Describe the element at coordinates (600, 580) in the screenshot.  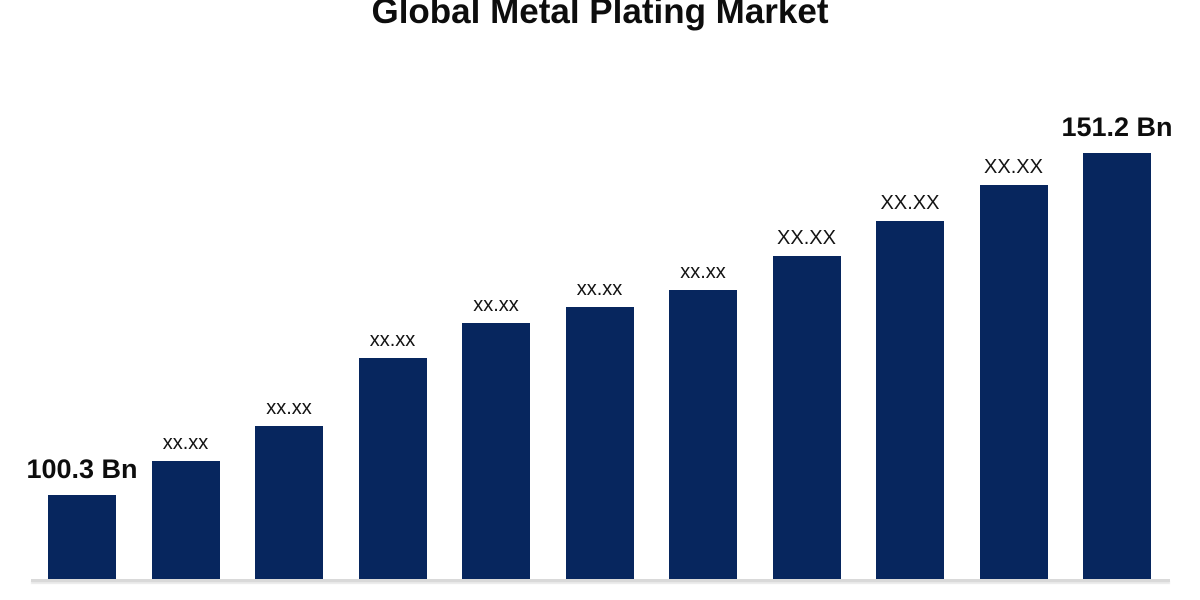
I see `x-axis-line` at that location.